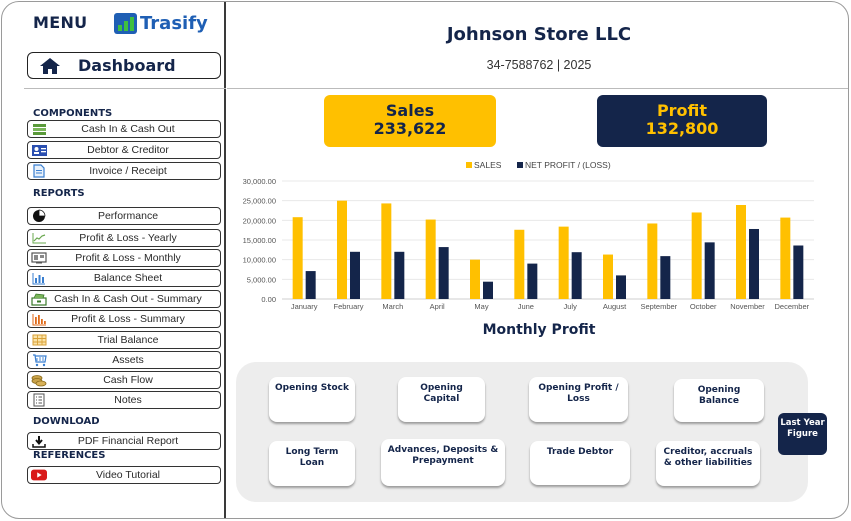 This screenshot has width=851, height=521. I want to click on nav-assets: Assets, so click(124, 360).